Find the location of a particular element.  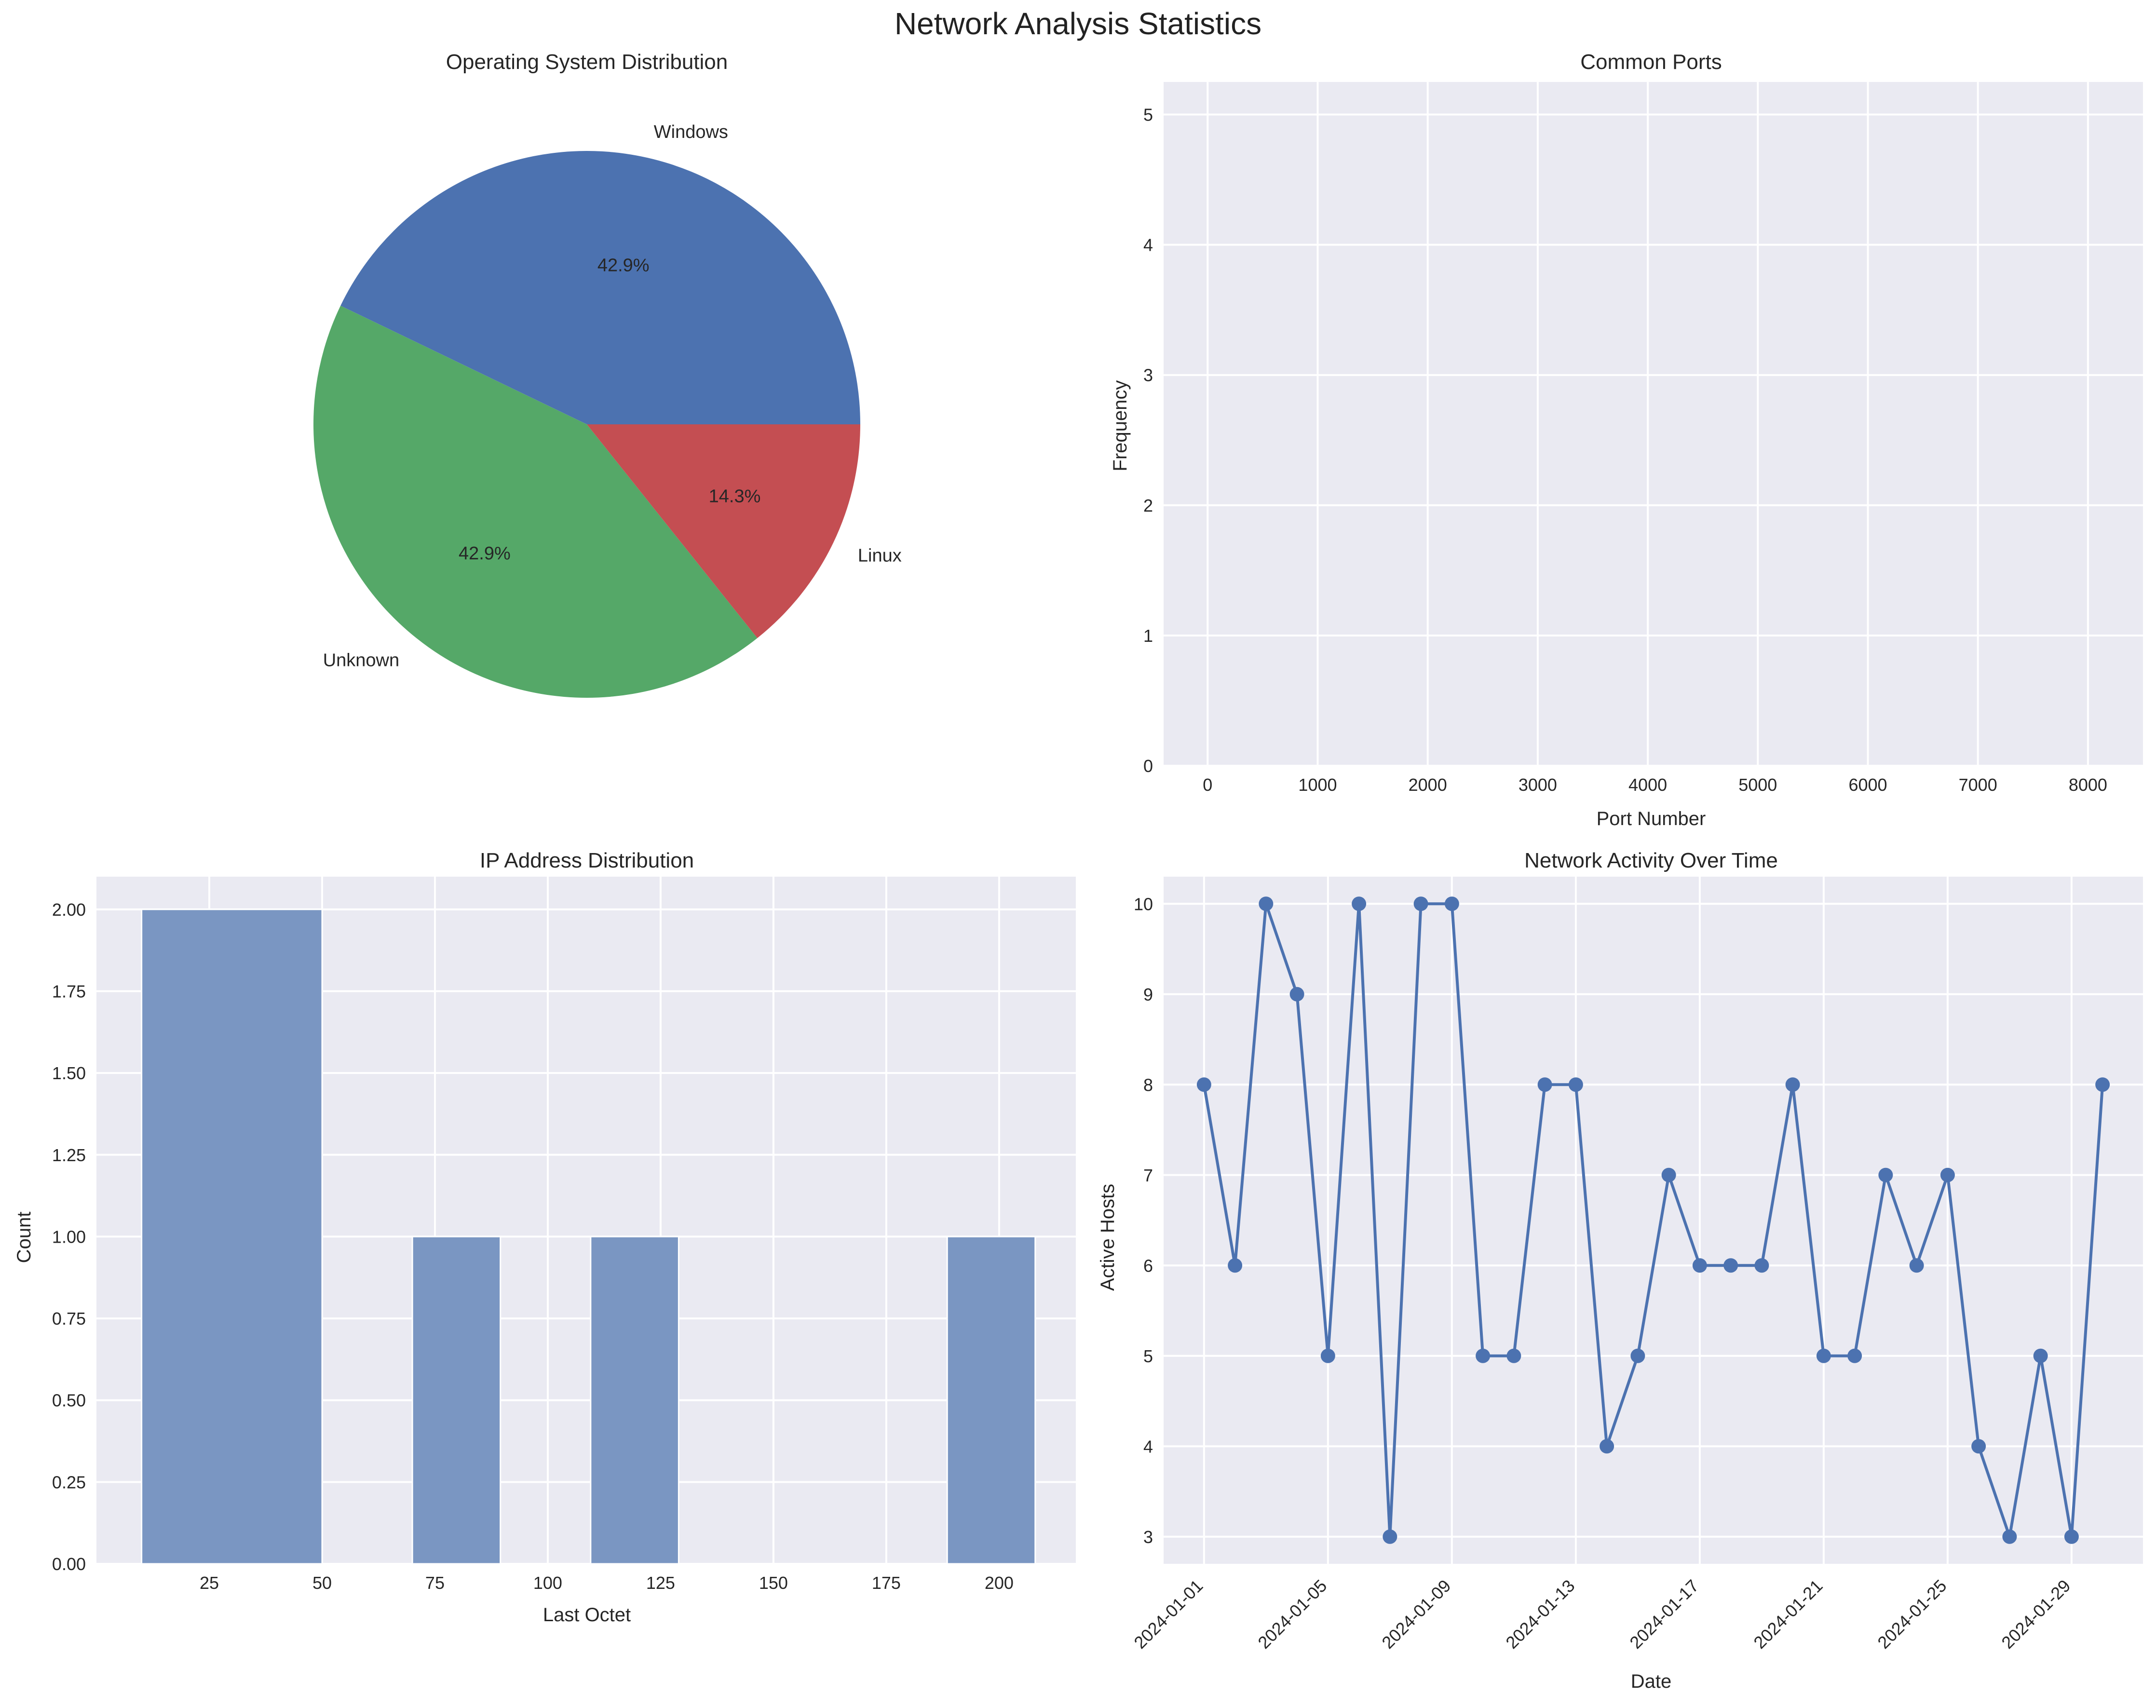

ports-x-tick-label: 8000 is located at coordinates (2088, 785).